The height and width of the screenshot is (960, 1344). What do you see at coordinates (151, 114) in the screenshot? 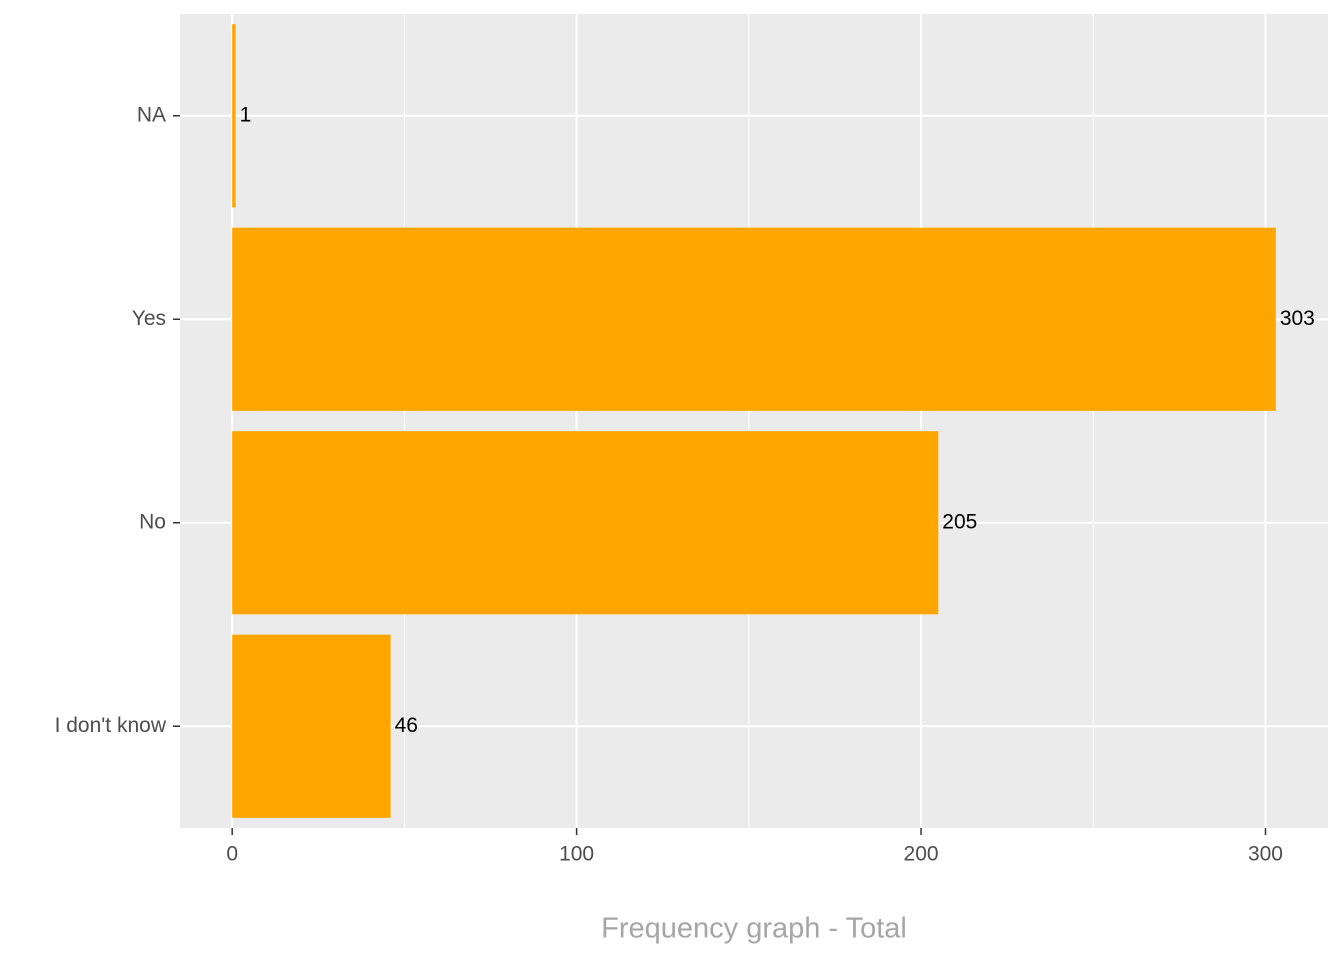
I see `y-tick-label: NA` at bounding box center [151, 114].